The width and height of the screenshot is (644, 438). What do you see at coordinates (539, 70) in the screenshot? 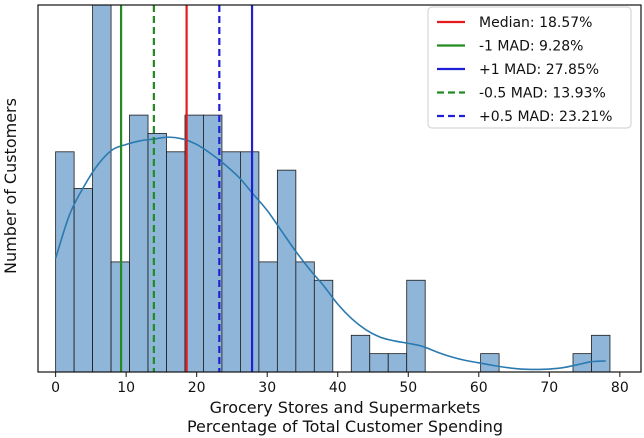
I see `legend-label-2: +1 MAD: 27.85%` at bounding box center [539, 70].